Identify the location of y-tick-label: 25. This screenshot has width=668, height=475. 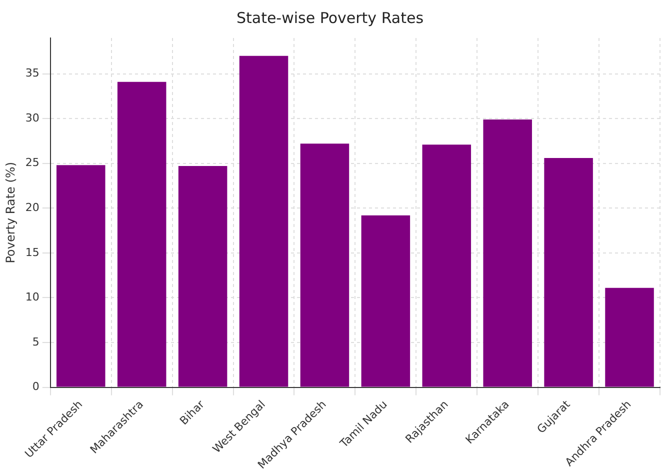
(32, 163).